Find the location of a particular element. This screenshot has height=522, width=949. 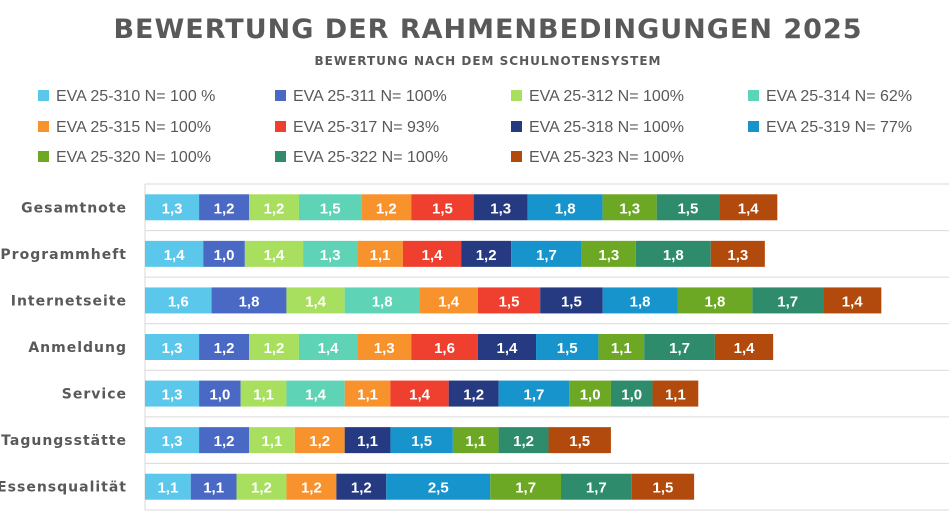

legend-item: EVA 25-317 N= 93% is located at coordinates (357, 128).